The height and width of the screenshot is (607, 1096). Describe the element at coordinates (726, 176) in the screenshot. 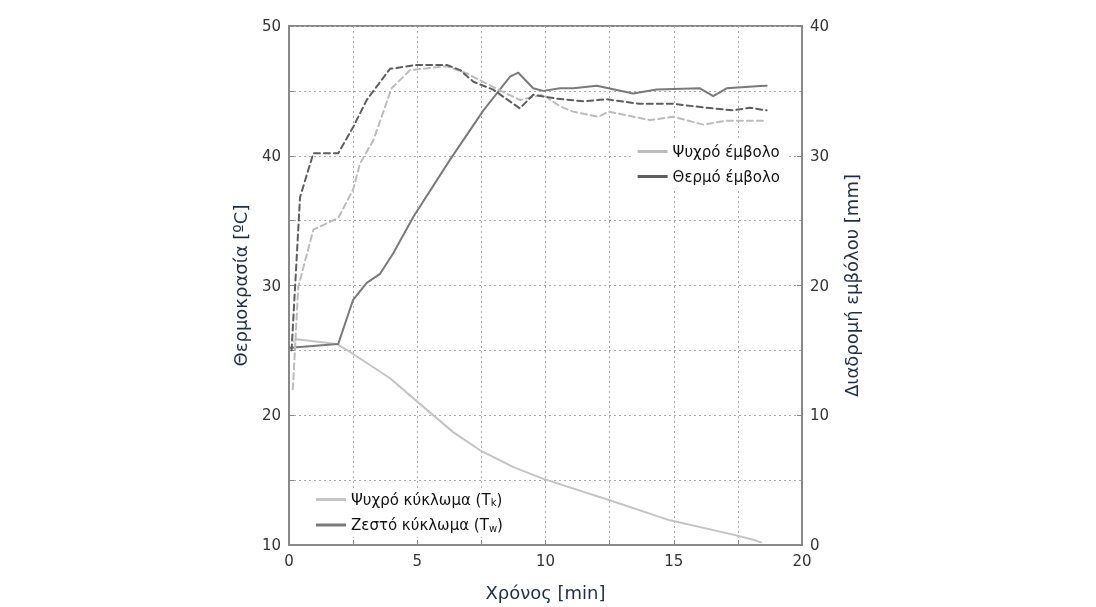

I see `legend-label: Θερμό έμβολο` at that location.